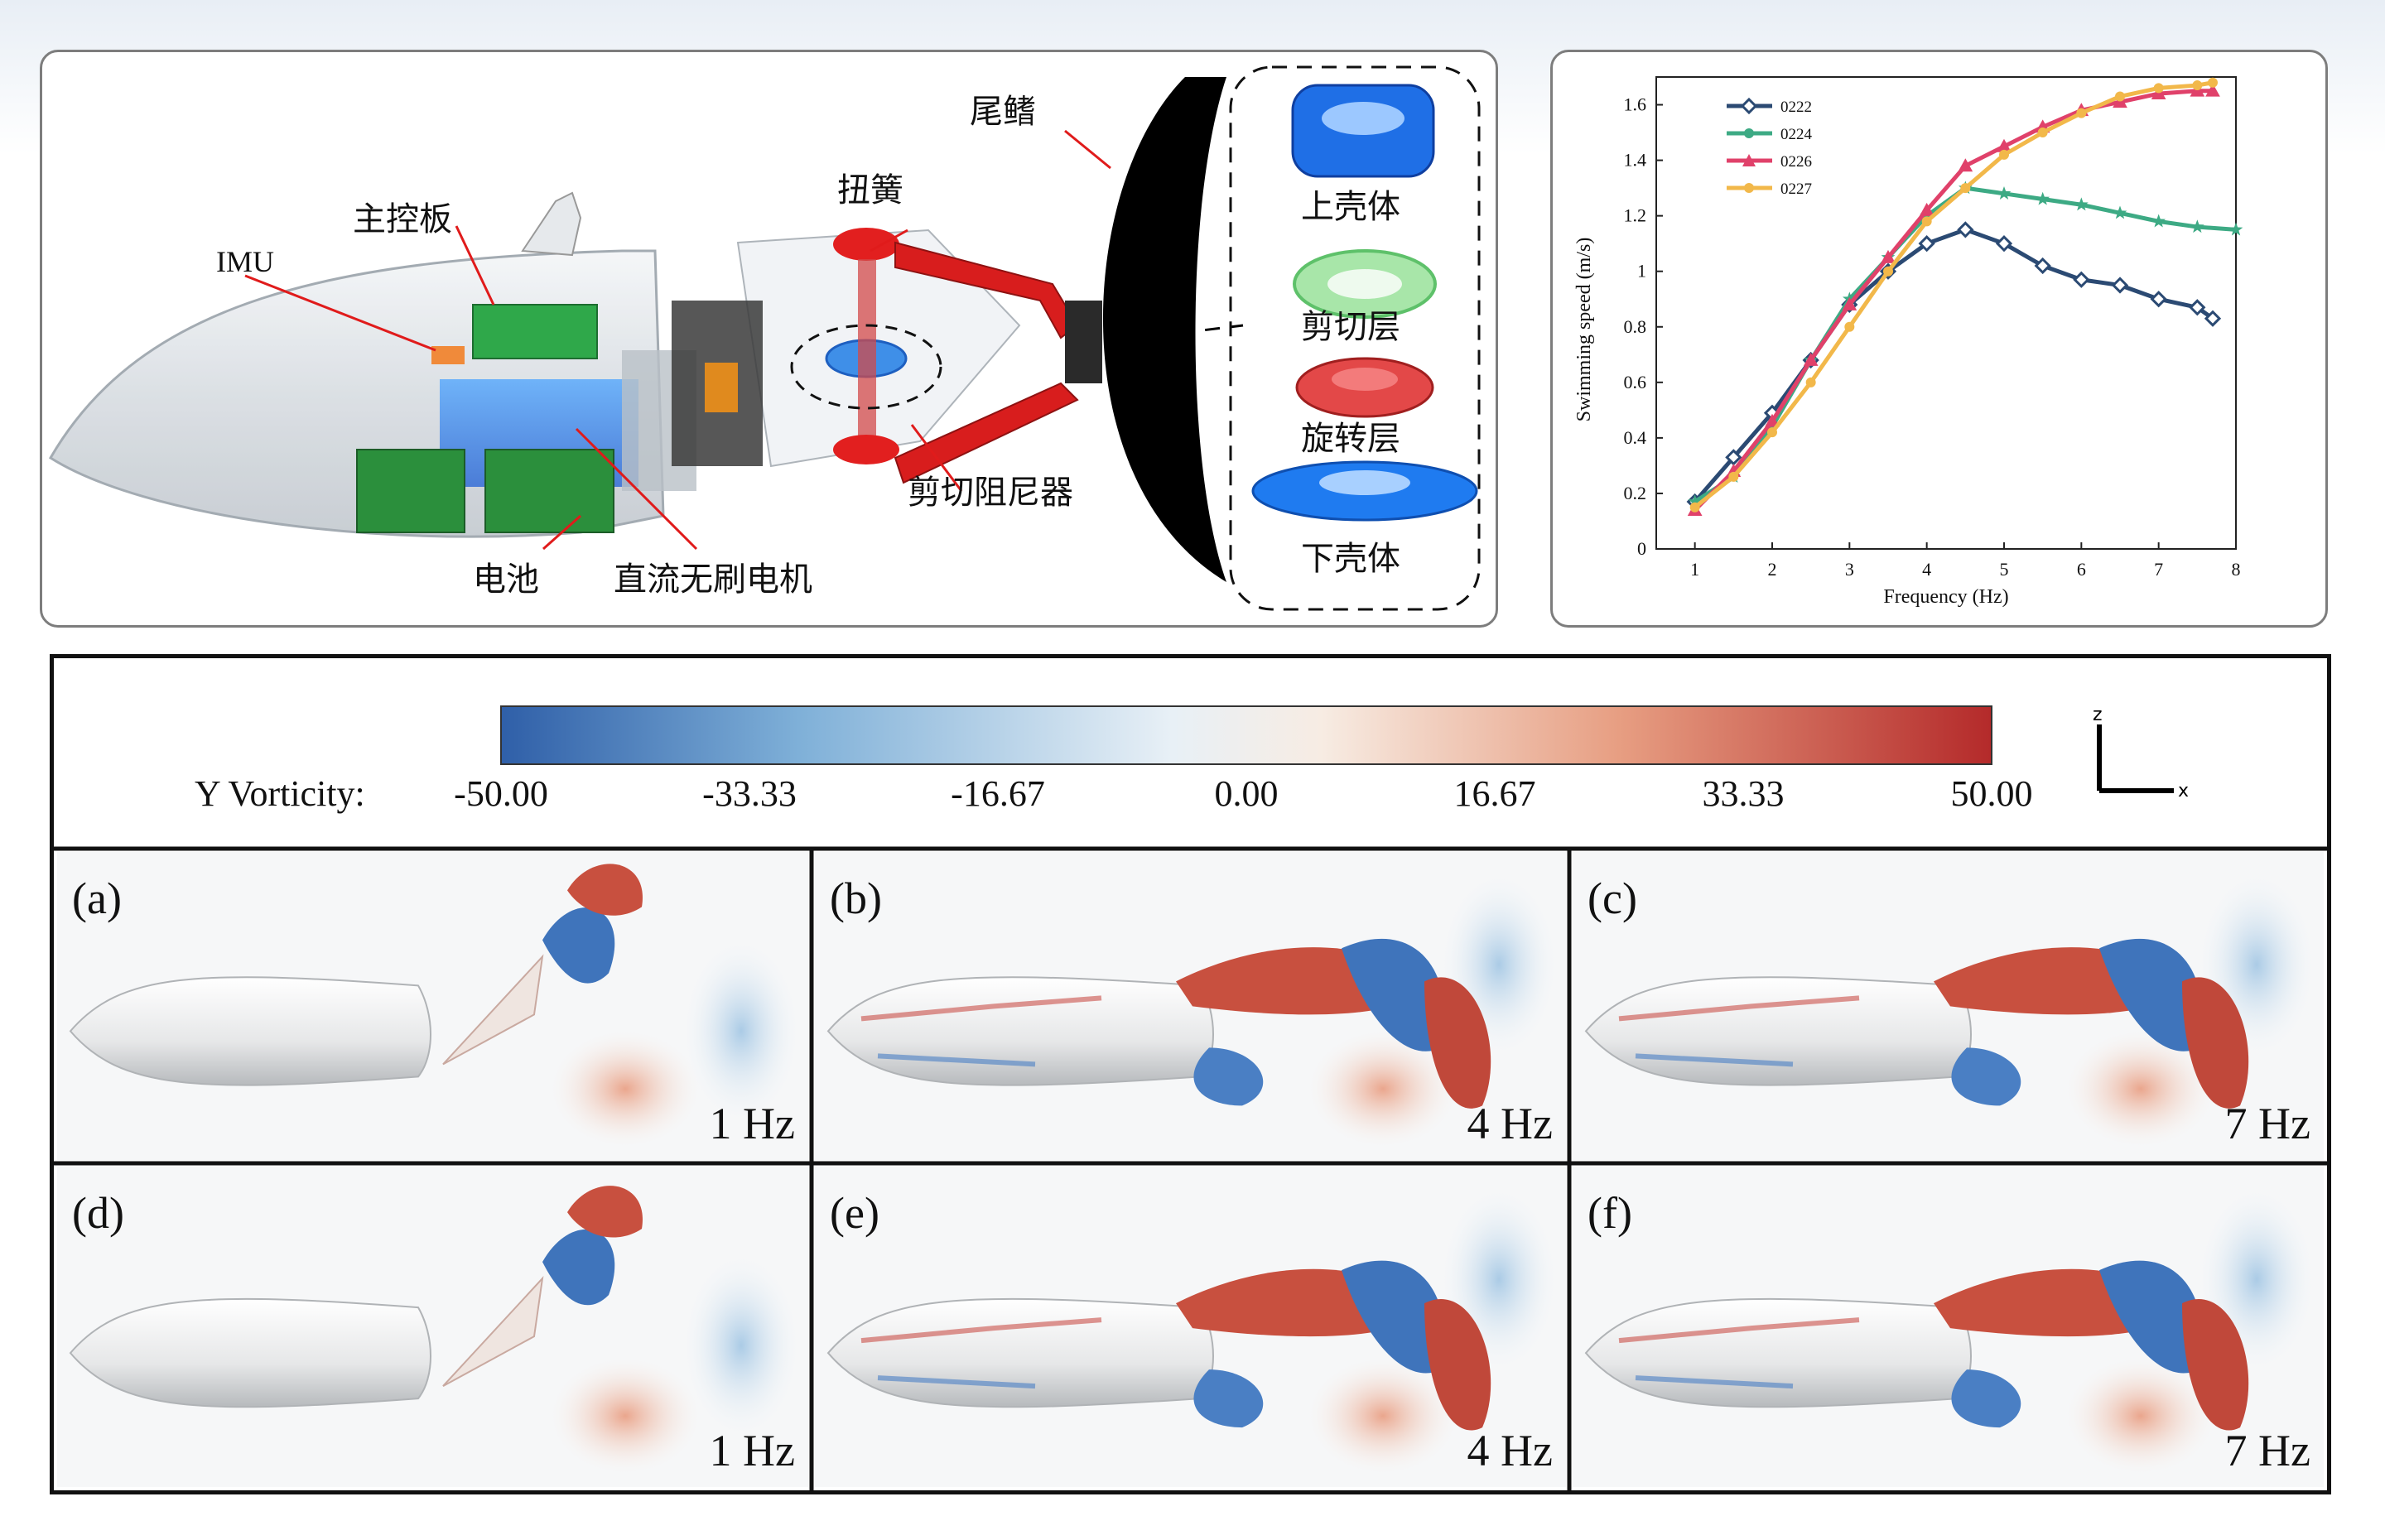 The image size is (2385, 1540). What do you see at coordinates (990, 493) in the screenshot?
I see `label-shear-damper: 剪切阻尼器` at bounding box center [990, 493].